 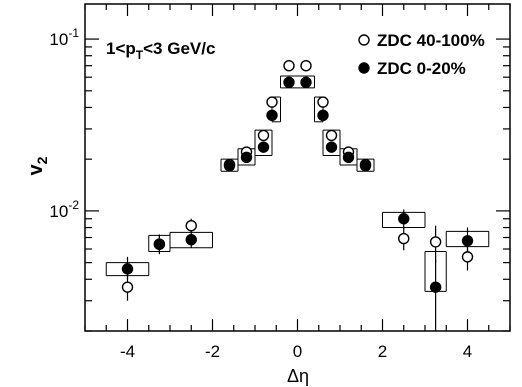 I want to click on legend-marker-open-circle, so click(x=364, y=40).